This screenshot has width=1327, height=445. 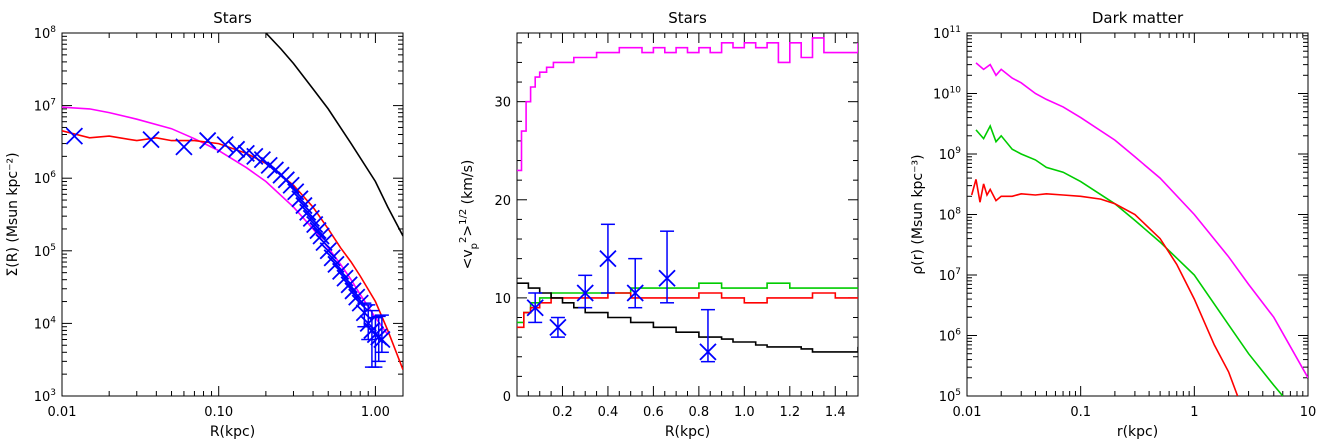 I want to click on y-axis-label: ρ(r) (Msun kpc⁻³), so click(x=918, y=214).